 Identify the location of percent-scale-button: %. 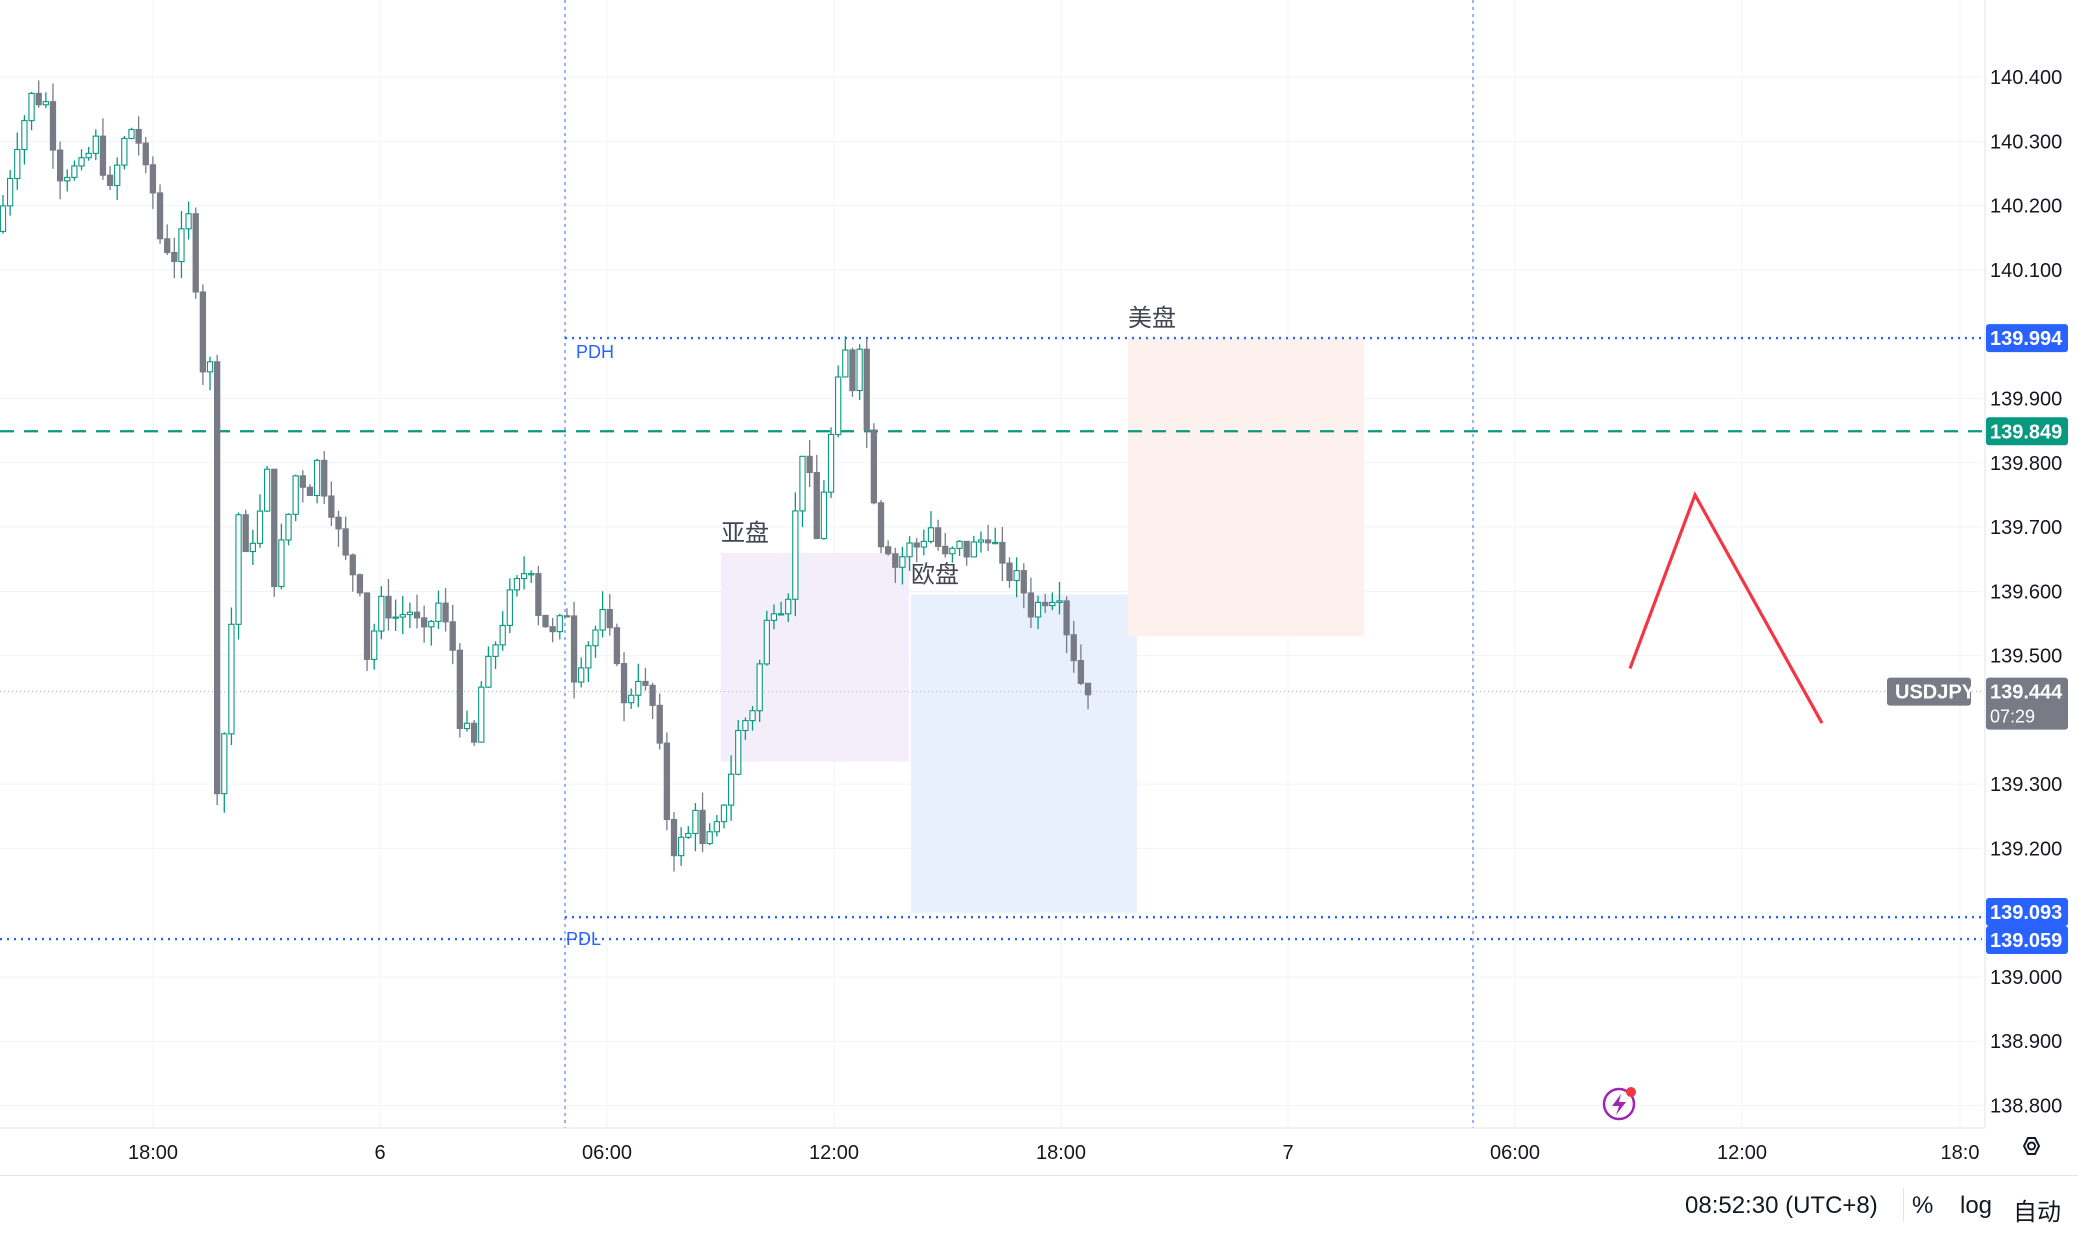
(1923, 1205).